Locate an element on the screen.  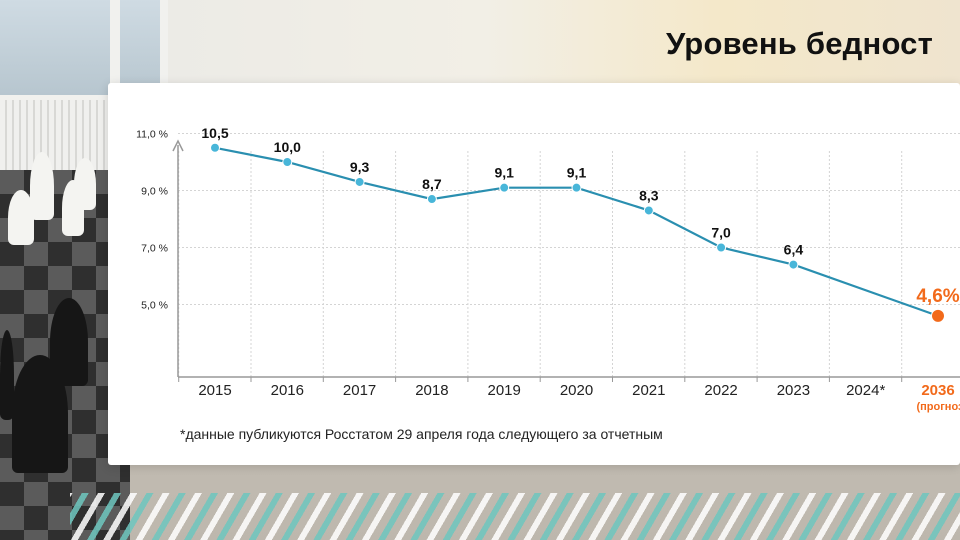
y-axis-arrow is located at coordinates (178, 145).